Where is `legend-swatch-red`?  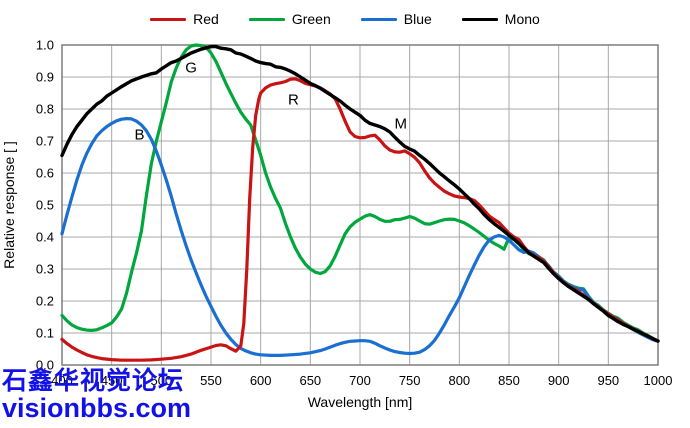
legend-swatch-red is located at coordinates (168, 19).